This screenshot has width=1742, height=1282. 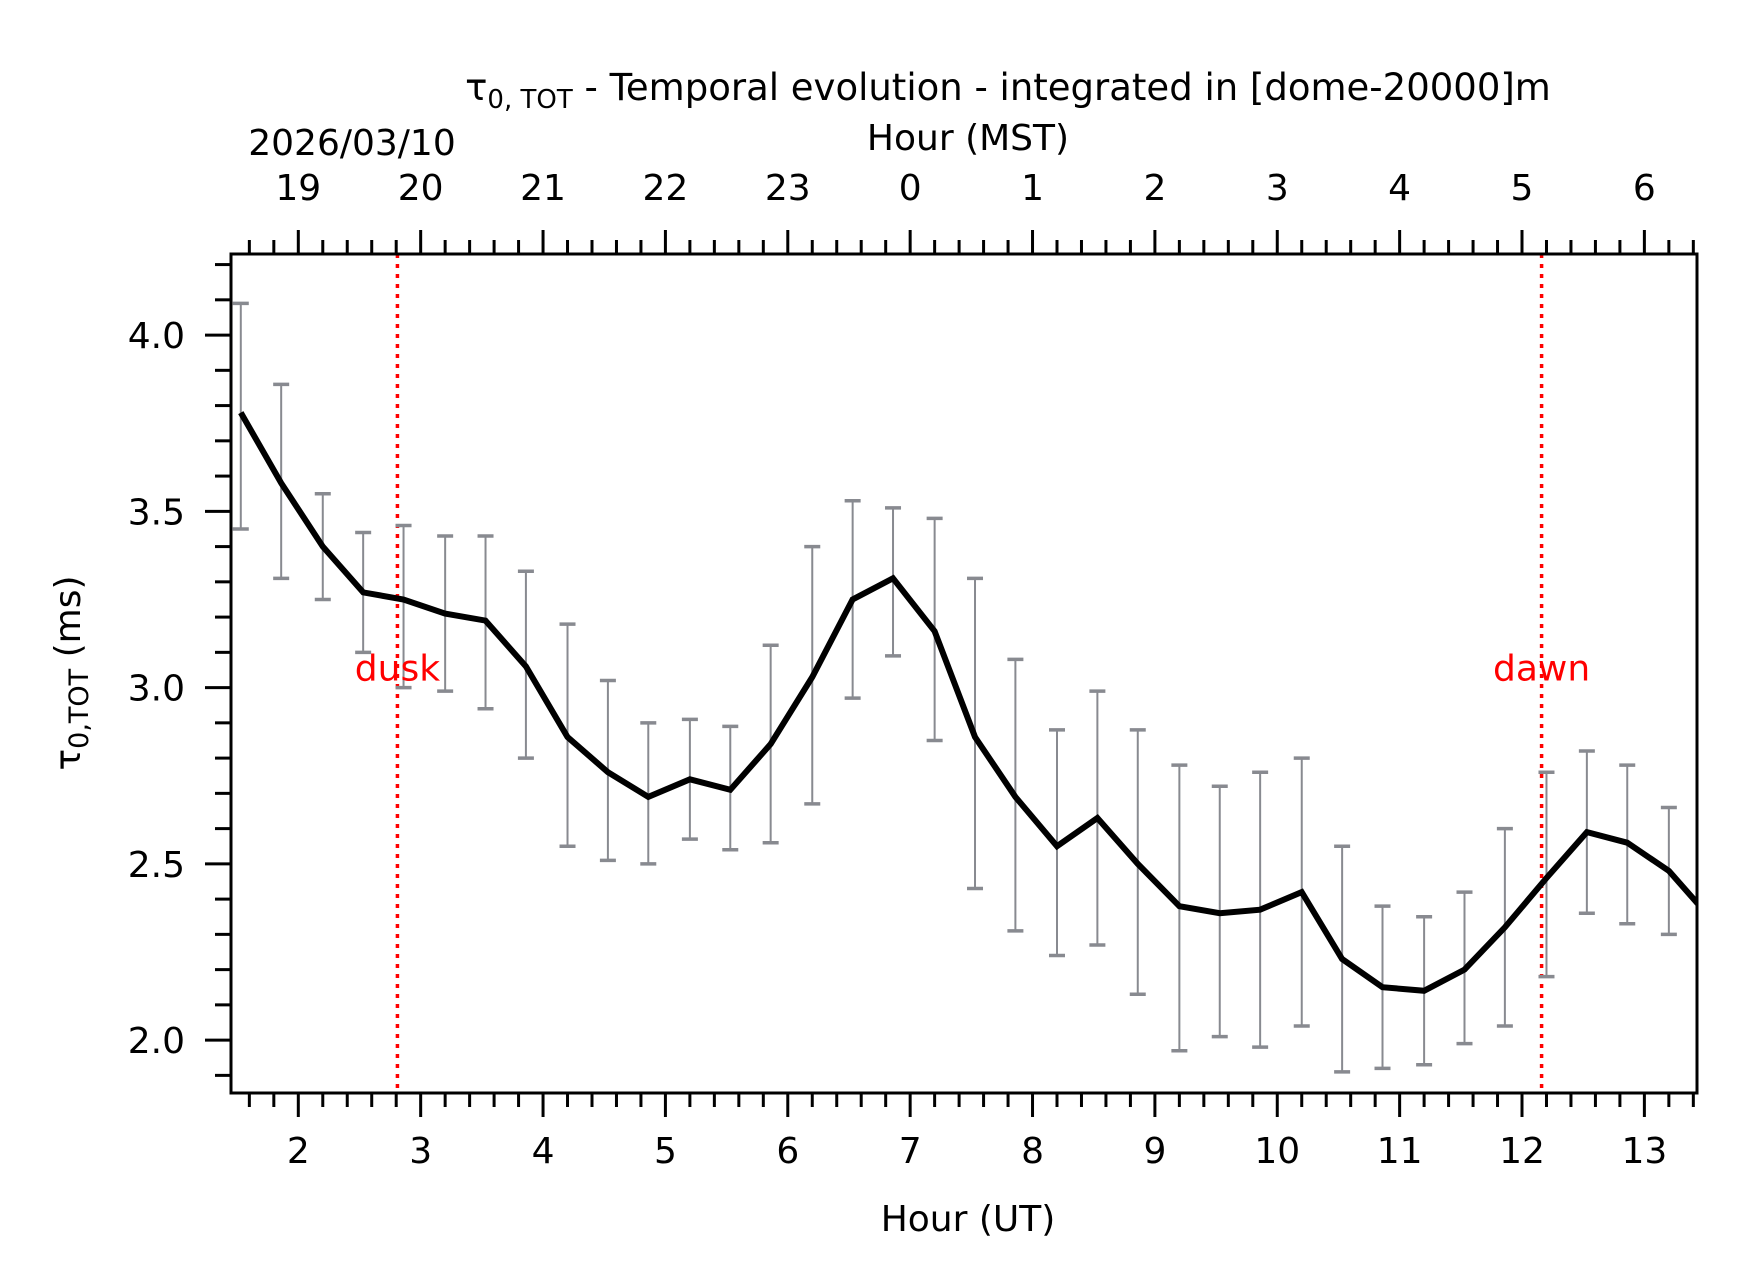 I want to click on y-tick-label: 2.5, so click(x=156, y=865).